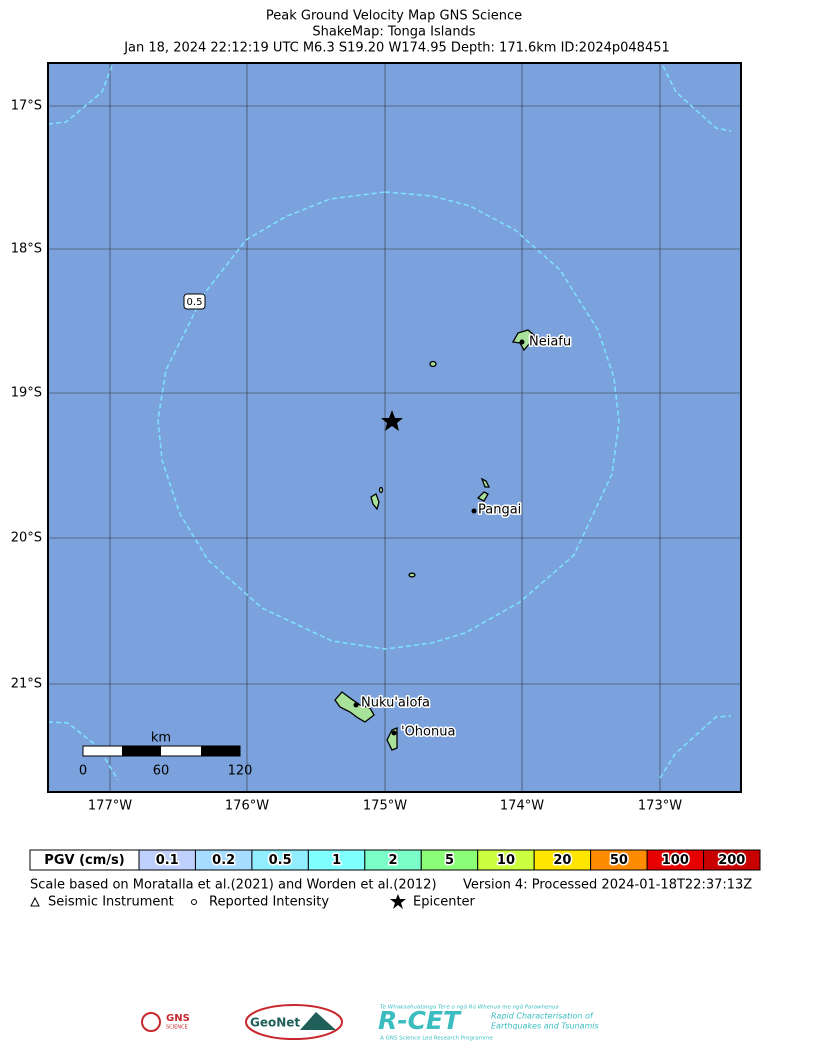  Describe the element at coordinates (26, 684) in the screenshot. I see `lat-label: 21°S` at that location.